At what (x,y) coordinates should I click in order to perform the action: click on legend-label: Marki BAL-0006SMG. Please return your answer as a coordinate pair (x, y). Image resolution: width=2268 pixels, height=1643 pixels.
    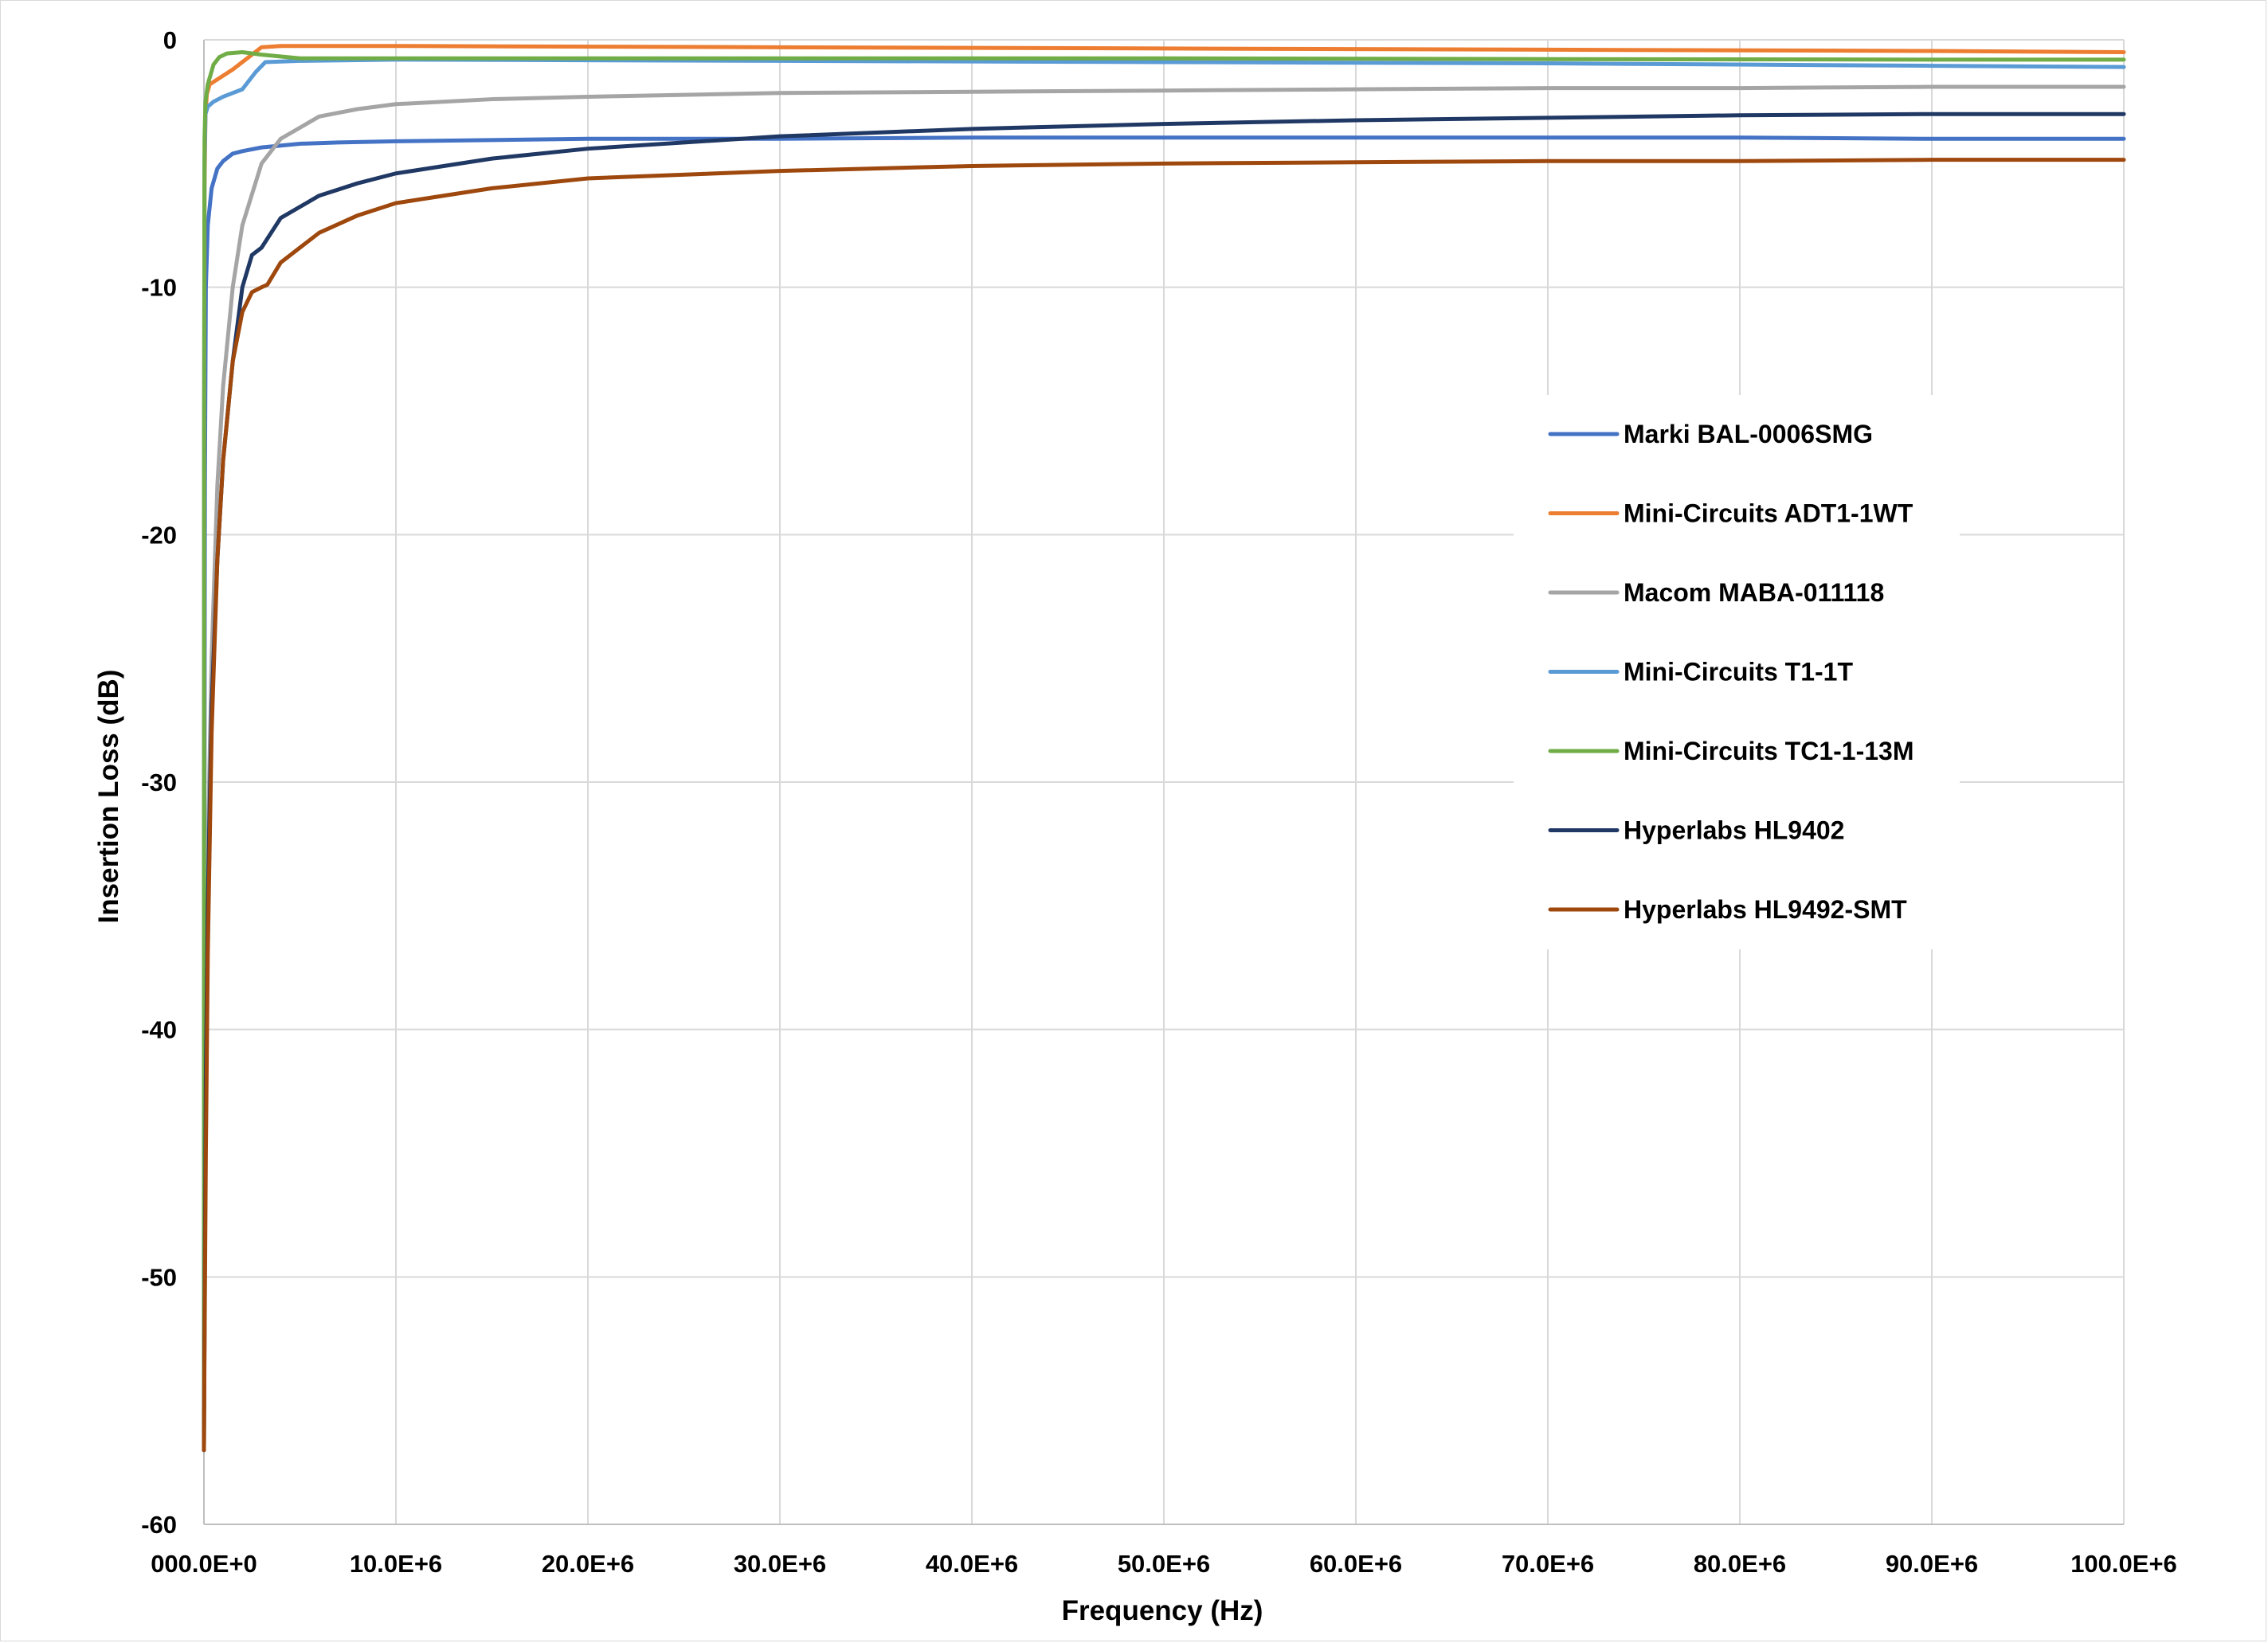
    Looking at the image, I should click on (1748, 434).